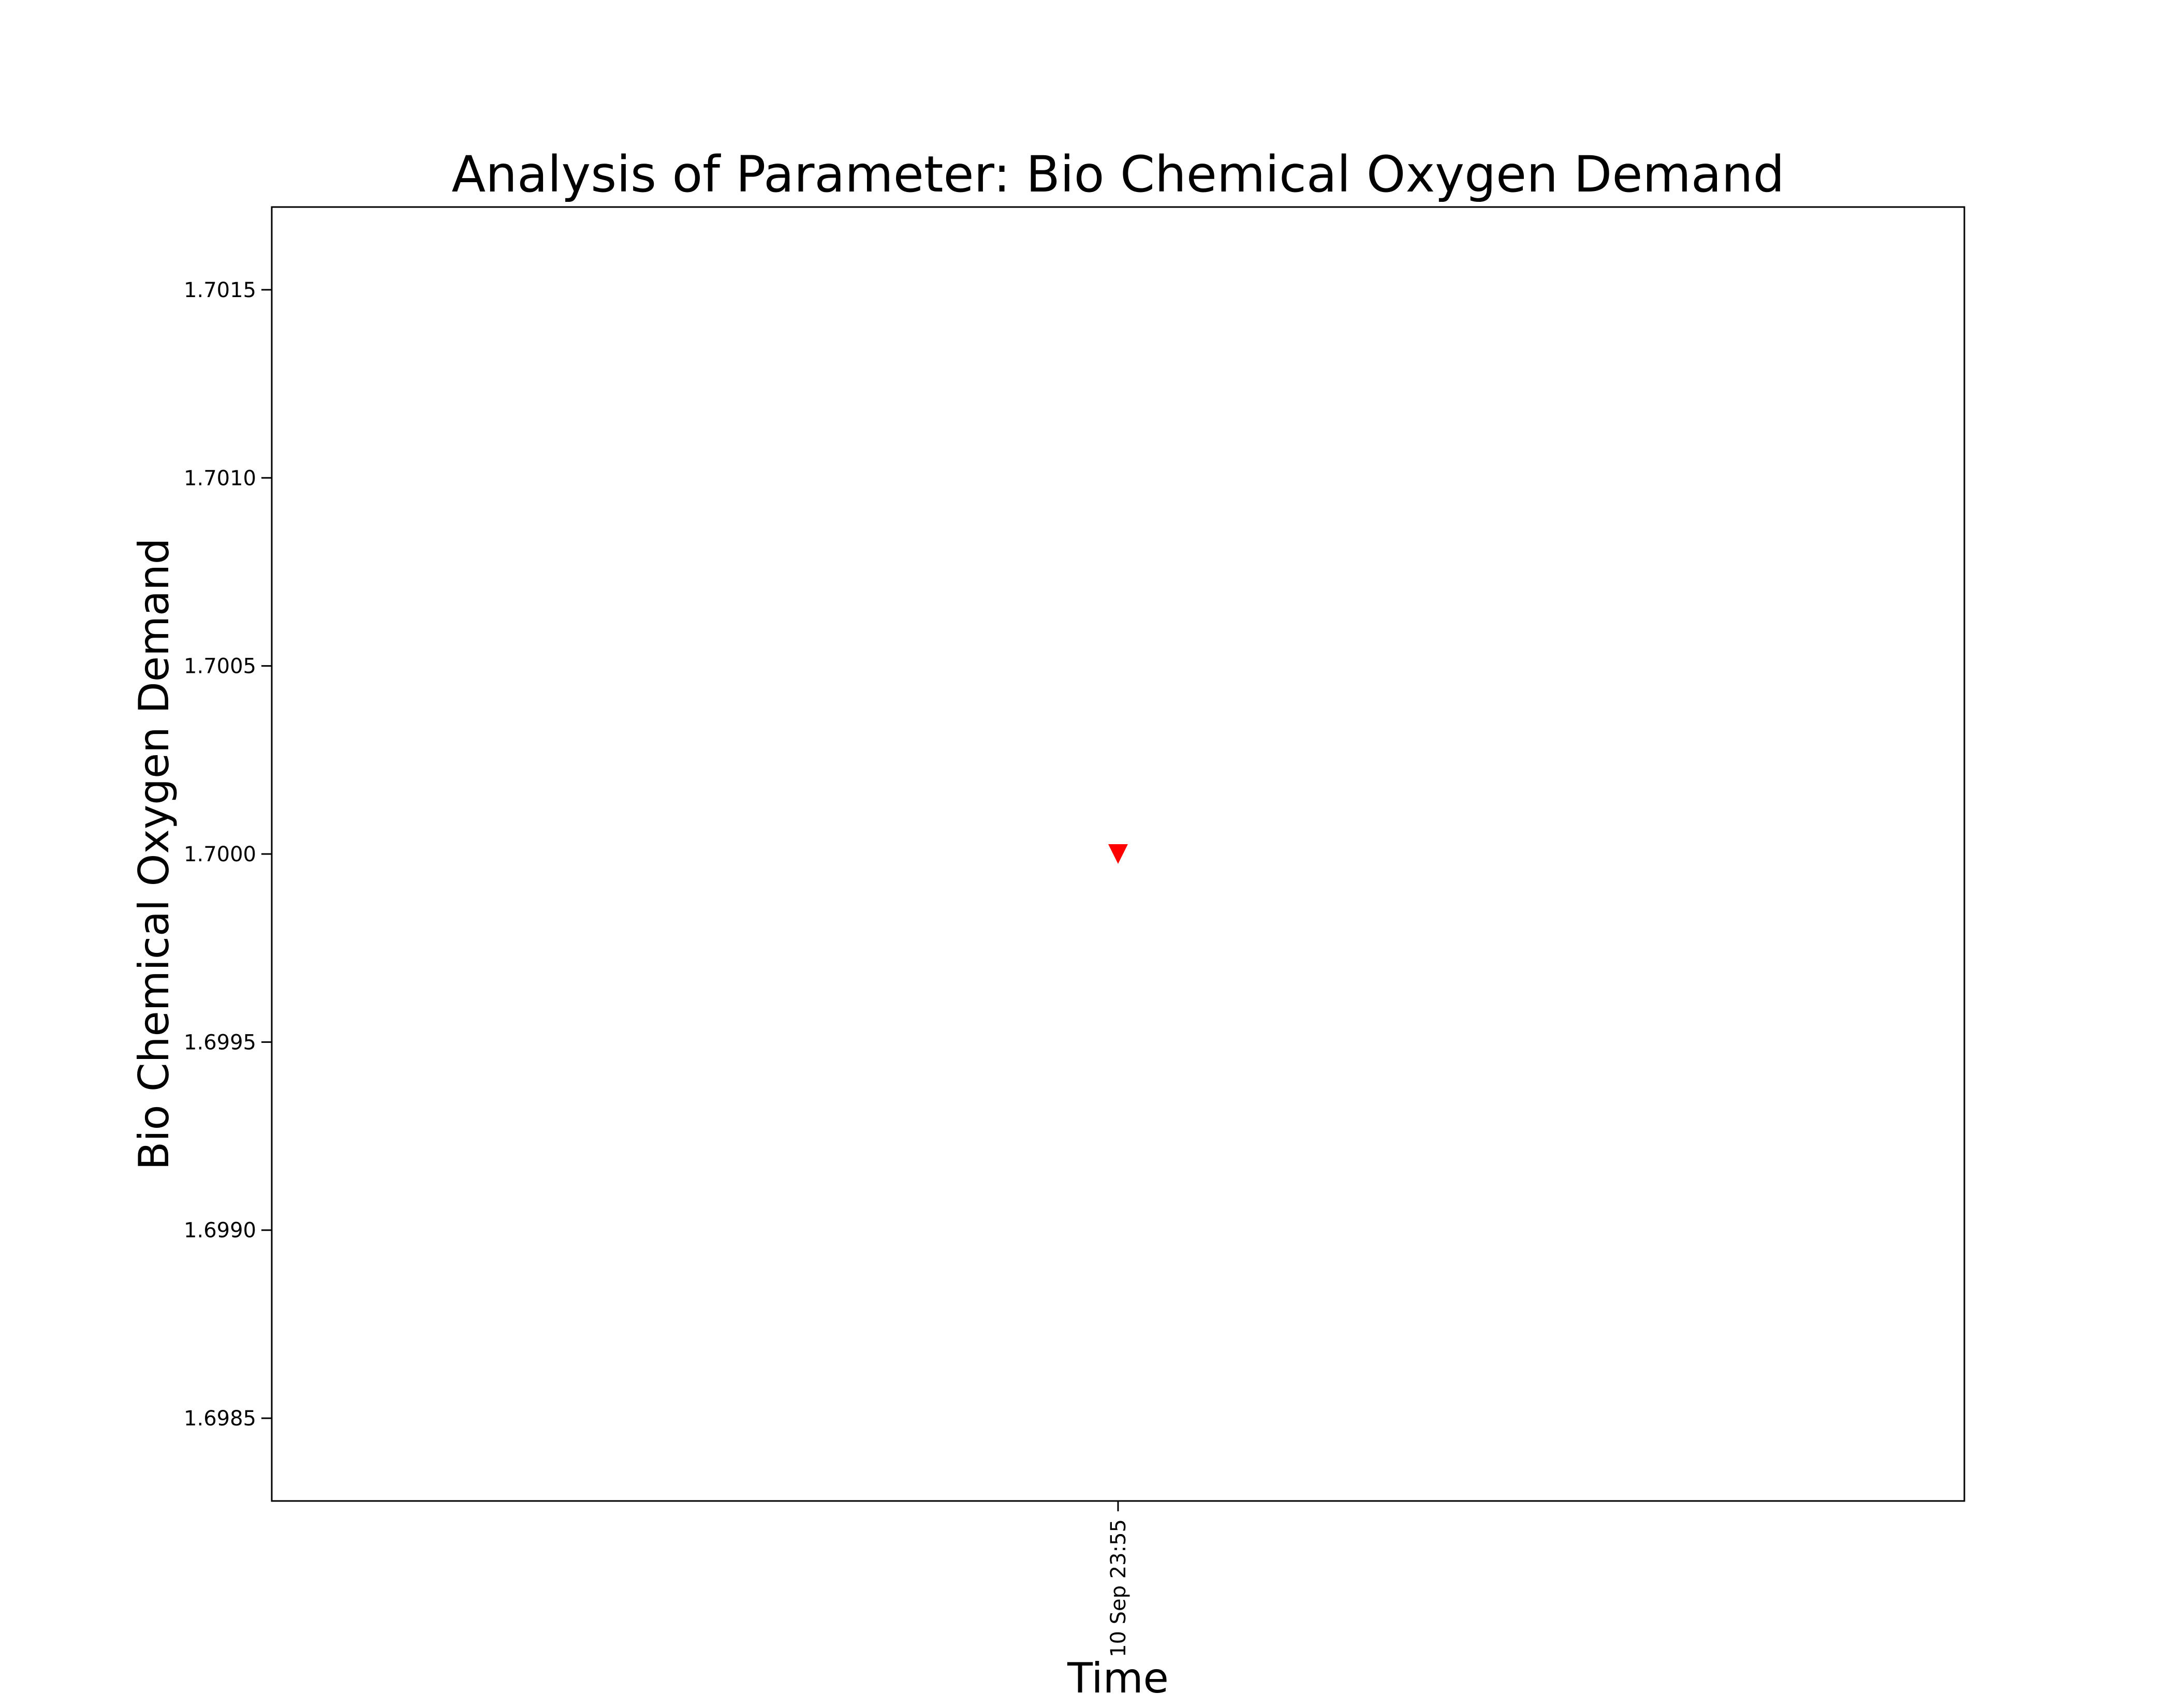  What do you see at coordinates (154, 854) in the screenshot?
I see `y-axis-label: Bio Chemical Oxygen Demand` at bounding box center [154, 854].